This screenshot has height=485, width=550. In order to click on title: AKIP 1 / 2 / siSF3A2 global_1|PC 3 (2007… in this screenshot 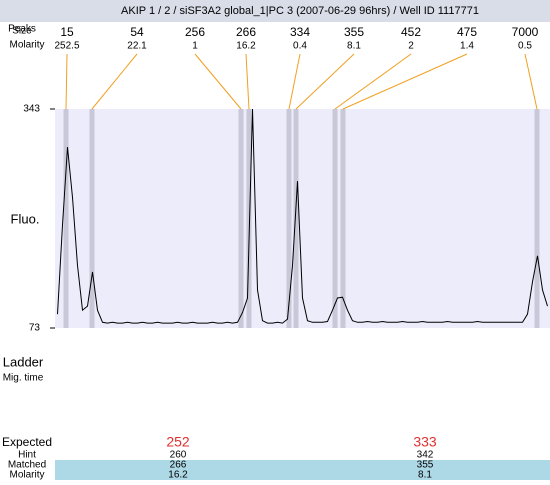, I will do `click(300, 11)`.